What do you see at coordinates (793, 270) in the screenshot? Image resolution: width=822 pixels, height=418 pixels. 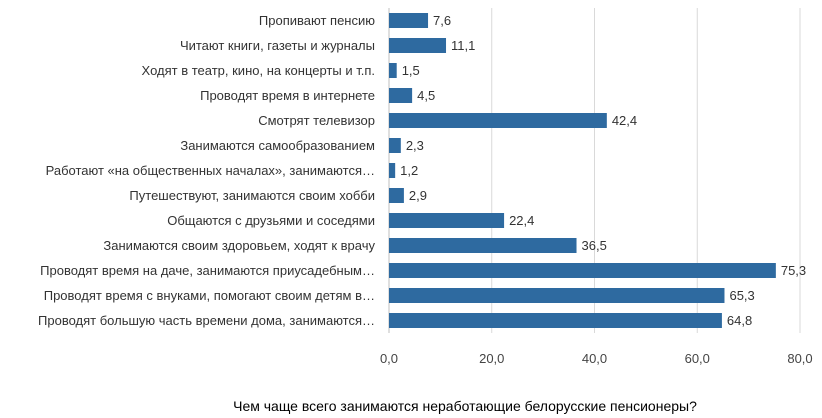 I see `value-label: 75,3` at bounding box center [793, 270].